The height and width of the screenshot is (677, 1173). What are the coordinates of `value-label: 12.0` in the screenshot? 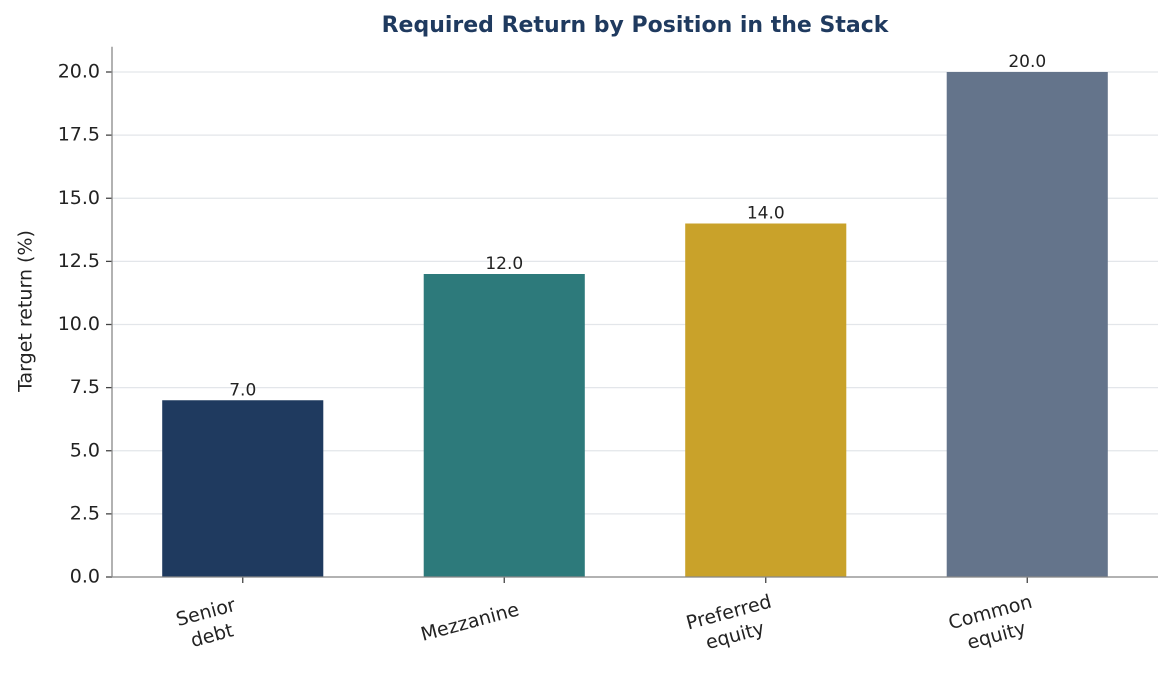 It's located at (504, 264).